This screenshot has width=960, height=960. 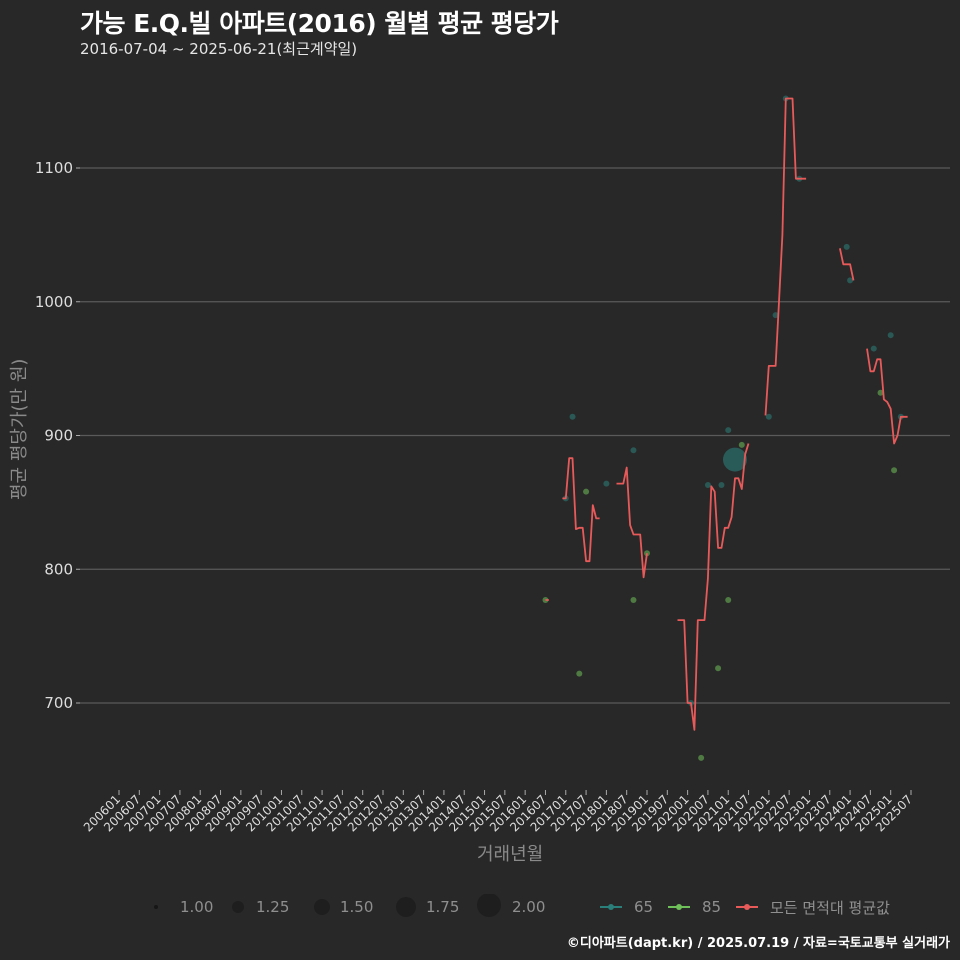 I want to click on y-tick-label: 700, so click(x=58, y=703).